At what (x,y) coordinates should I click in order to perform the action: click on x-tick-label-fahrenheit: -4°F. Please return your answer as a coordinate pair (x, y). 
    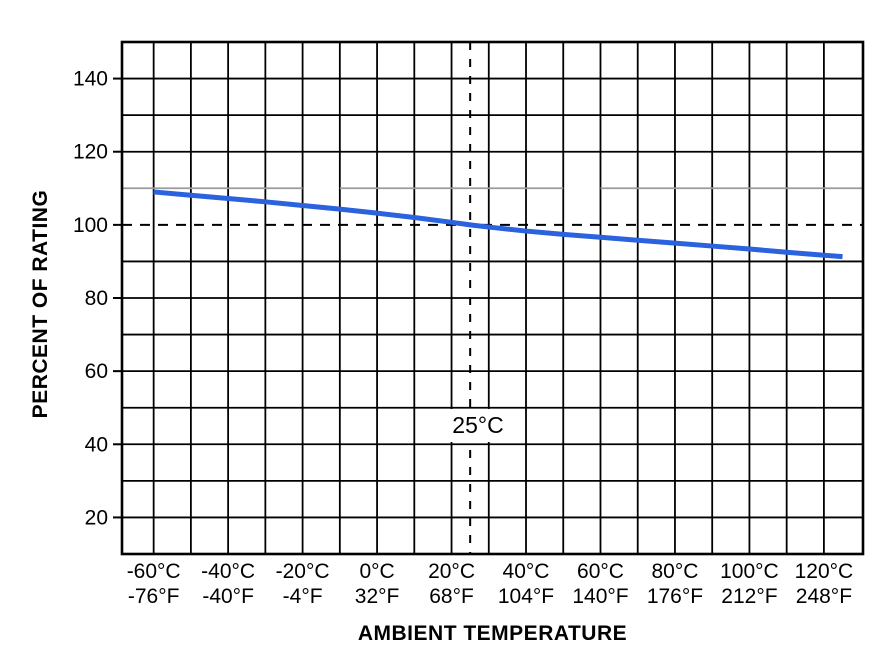
    Looking at the image, I should click on (303, 596).